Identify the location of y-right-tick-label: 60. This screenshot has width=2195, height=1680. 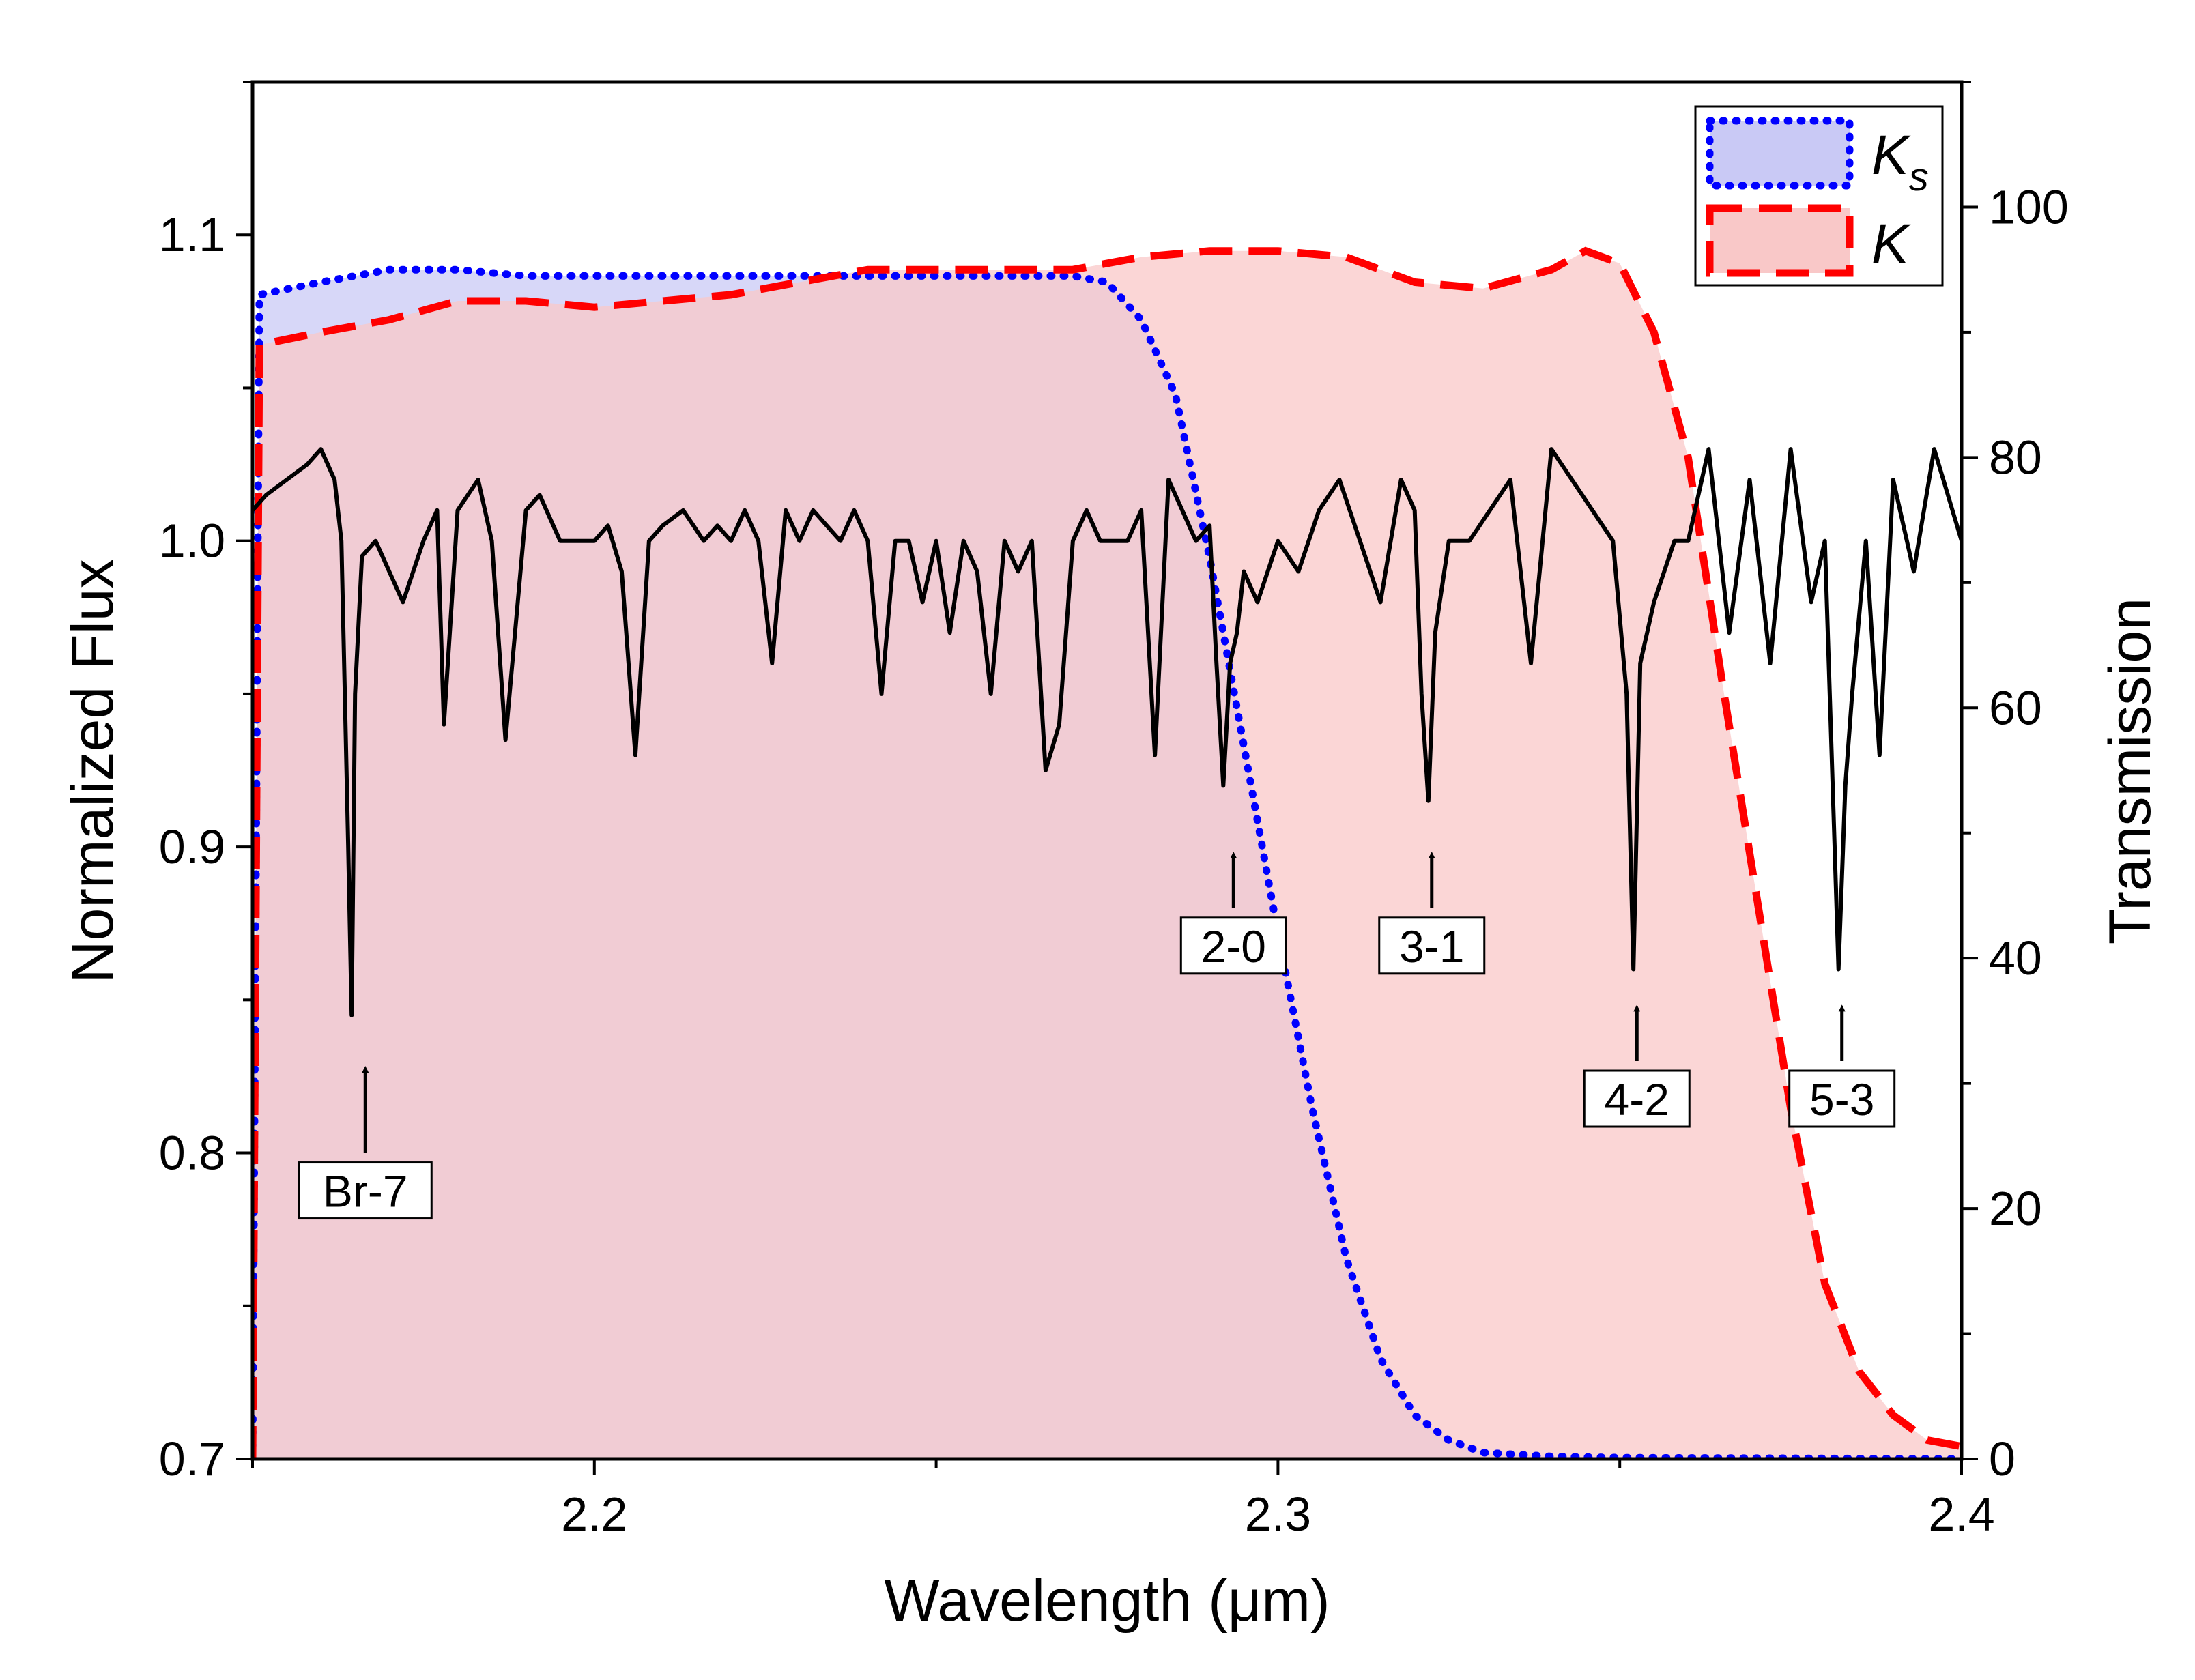
(2015, 707).